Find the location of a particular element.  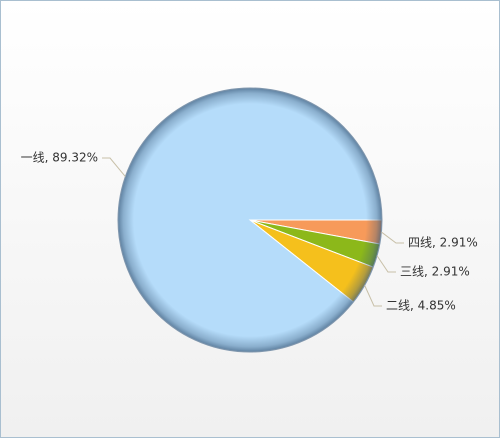

data-label: 三线, 2.91% is located at coordinates (435, 272).